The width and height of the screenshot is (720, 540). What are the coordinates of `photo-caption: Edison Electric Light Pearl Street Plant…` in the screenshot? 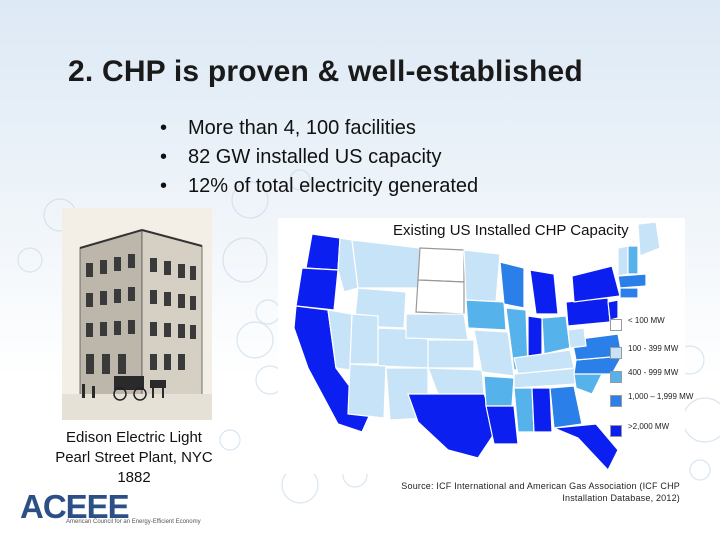 It's located at (134, 457).